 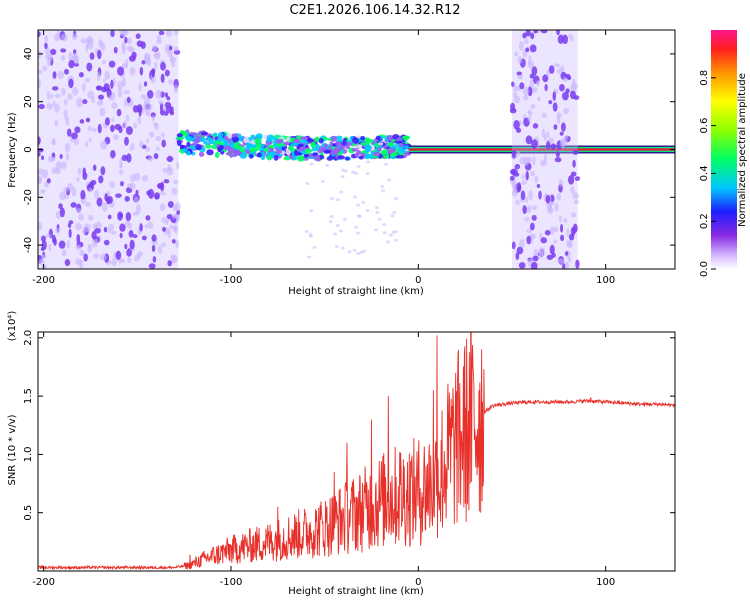 I want to click on figure-title: C2E1.2026.106.14.32.R12, so click(x=374, y=10).